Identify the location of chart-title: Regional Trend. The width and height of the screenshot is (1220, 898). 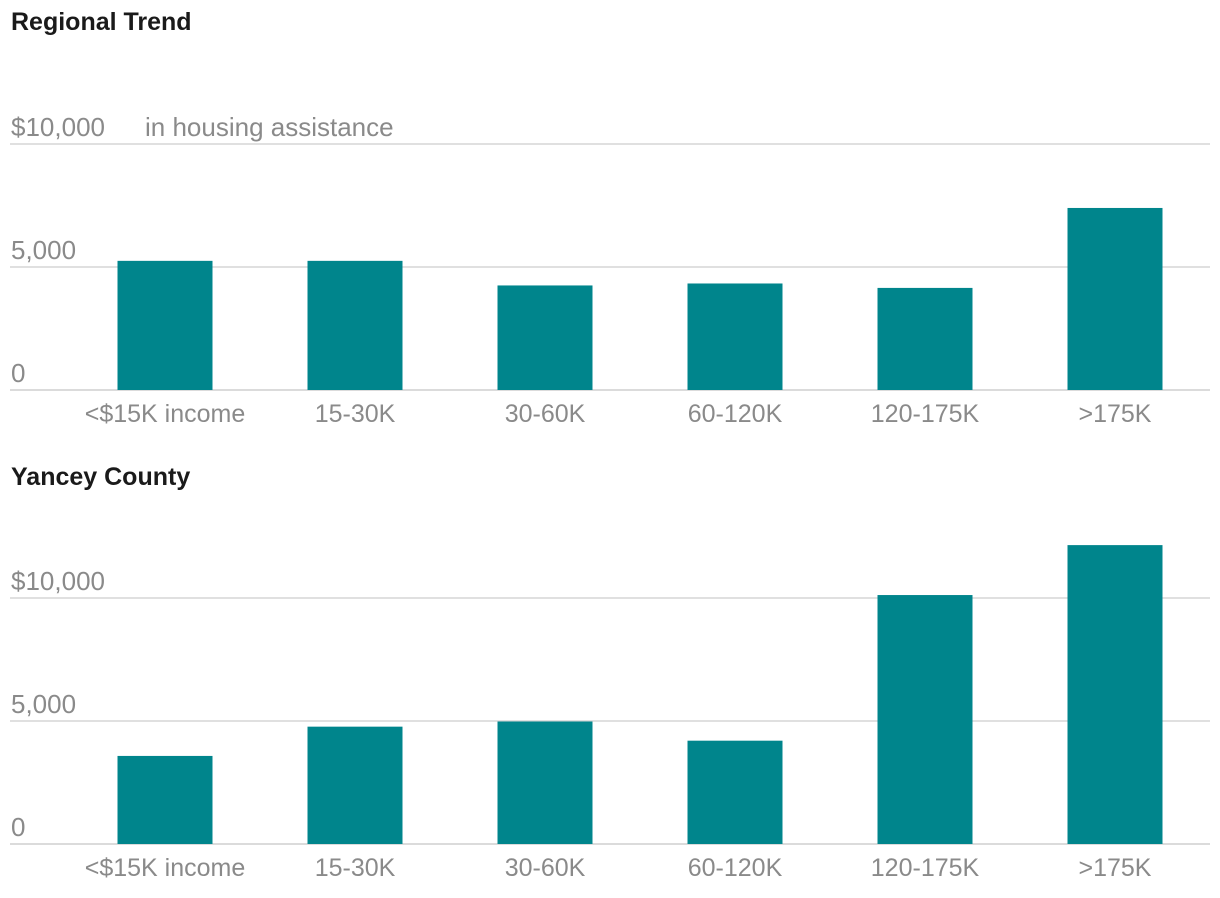
(101, 22).